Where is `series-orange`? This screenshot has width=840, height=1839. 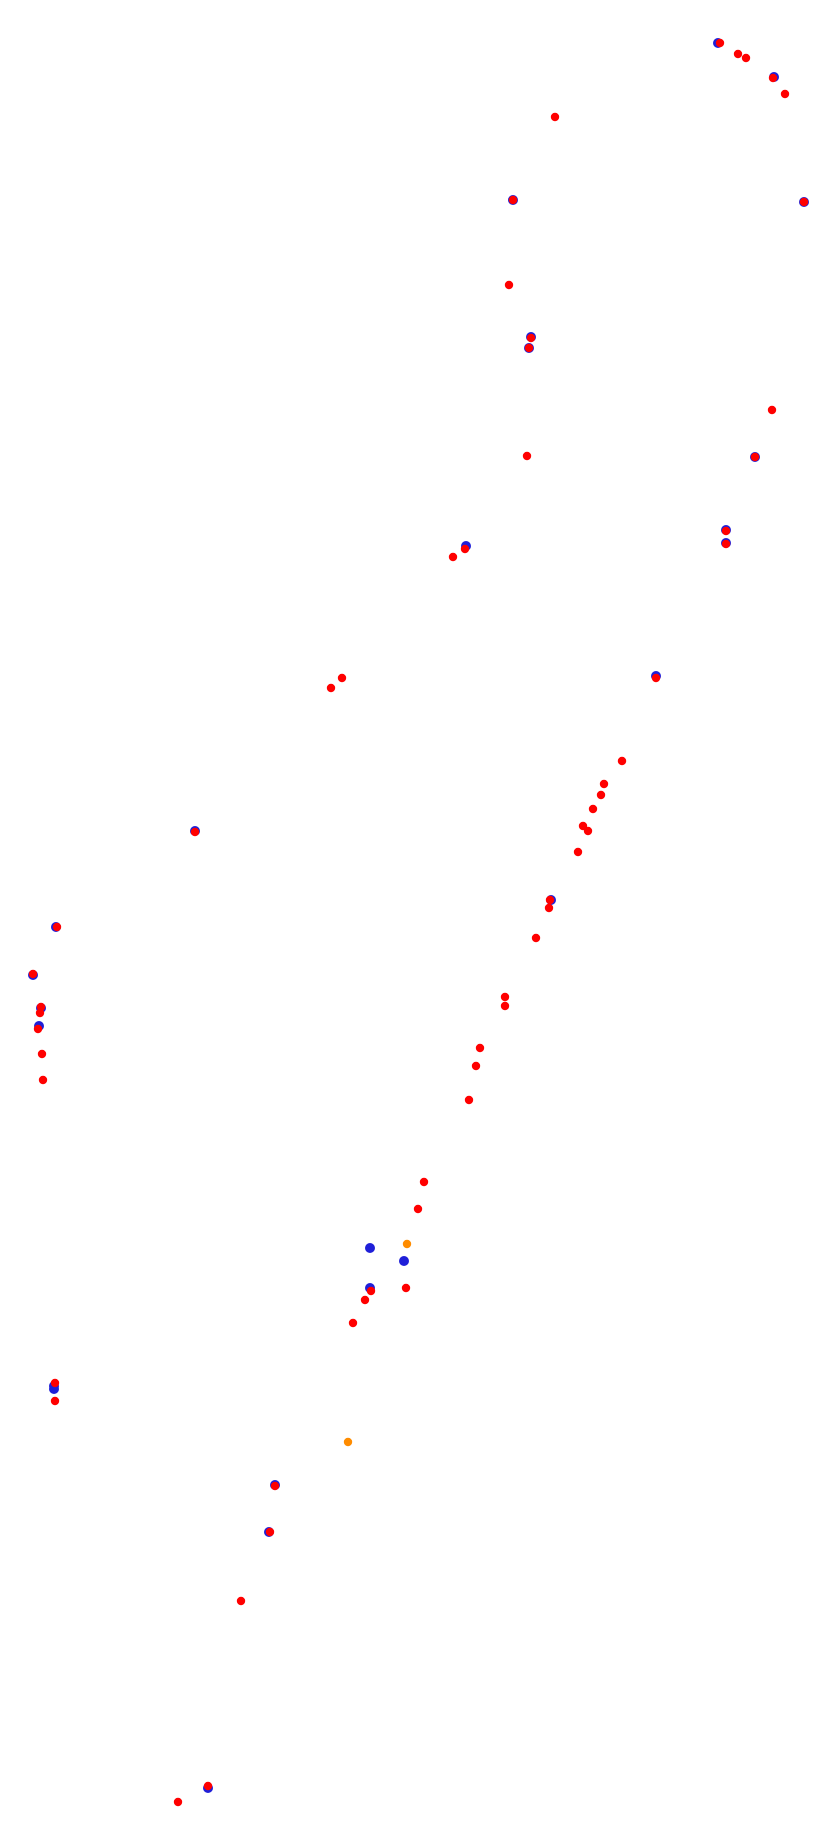
series-orange is located at coordinates (377, 1343).